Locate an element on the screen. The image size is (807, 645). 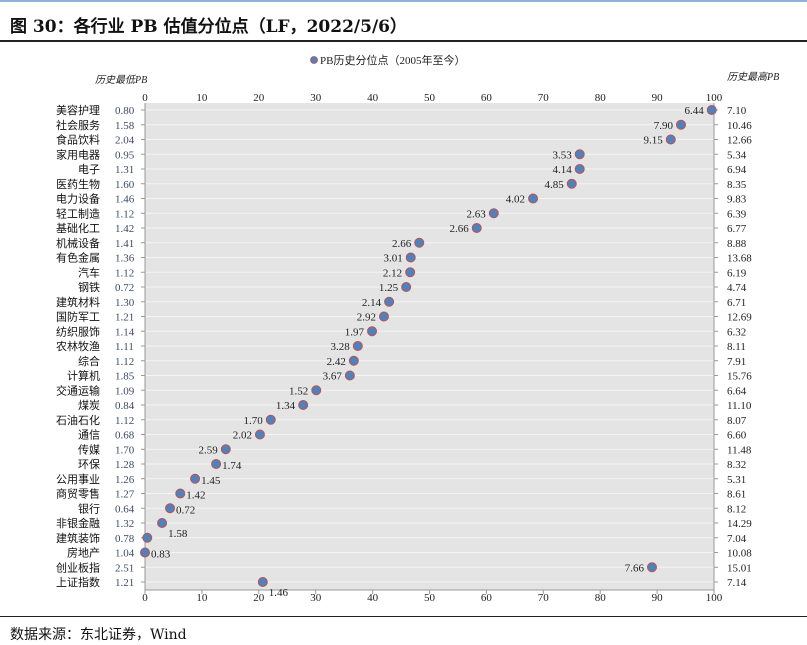
point-label: 2.63 is located at coordinates (477, 214).